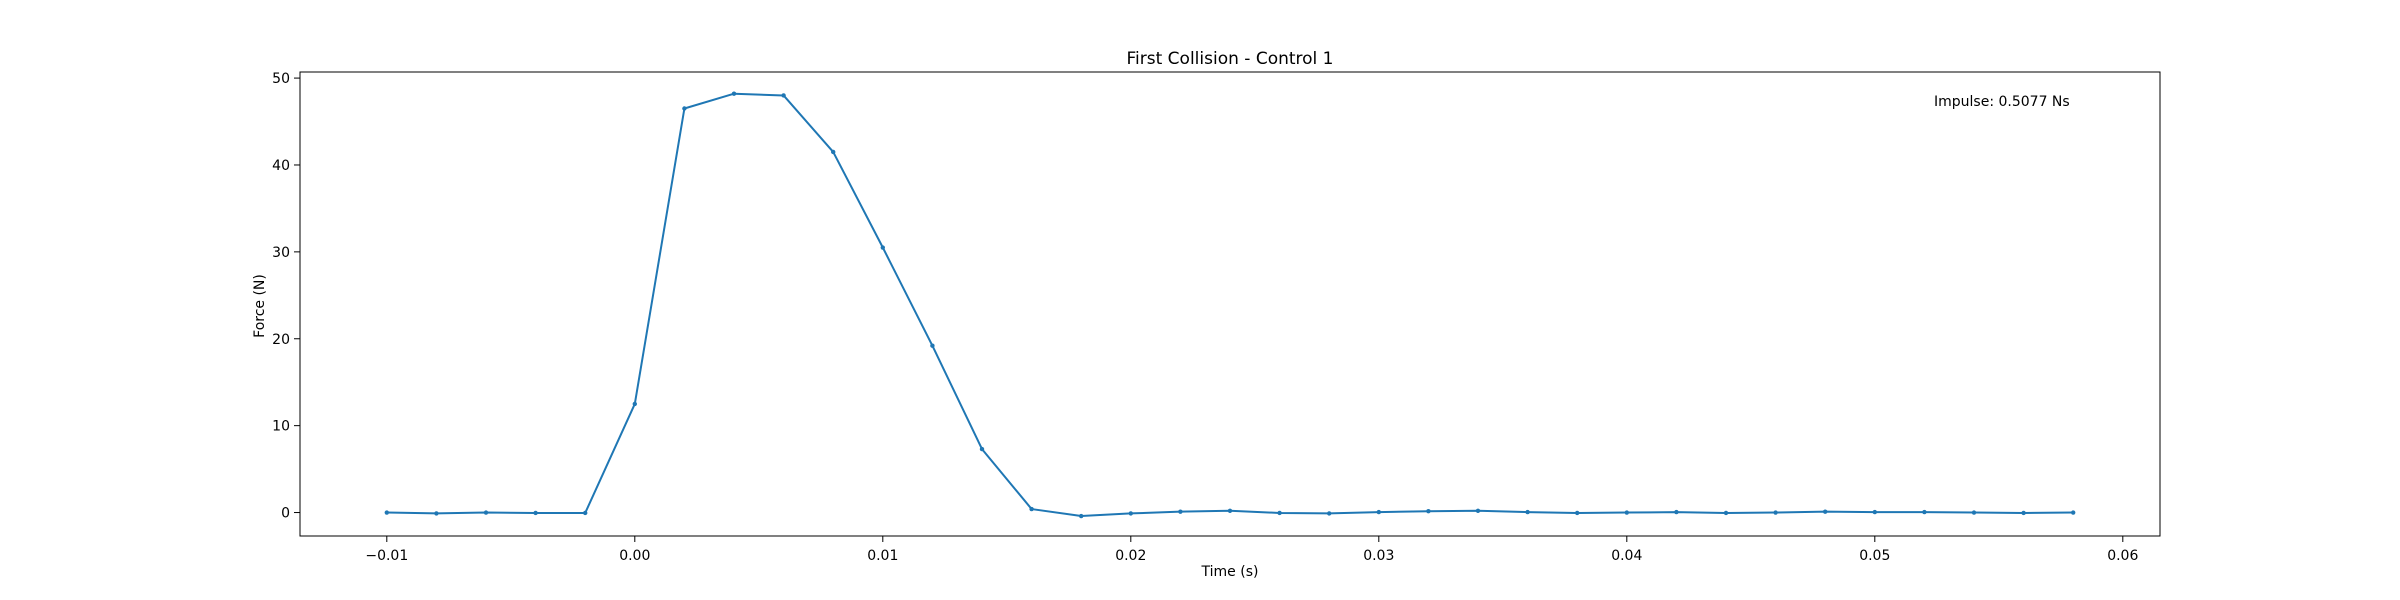 The width and height of the screenshot is (2400, 600). Describe the element at coordinates (281, 427) in the screenshot. I see `y-tick-label: 10` at that location.